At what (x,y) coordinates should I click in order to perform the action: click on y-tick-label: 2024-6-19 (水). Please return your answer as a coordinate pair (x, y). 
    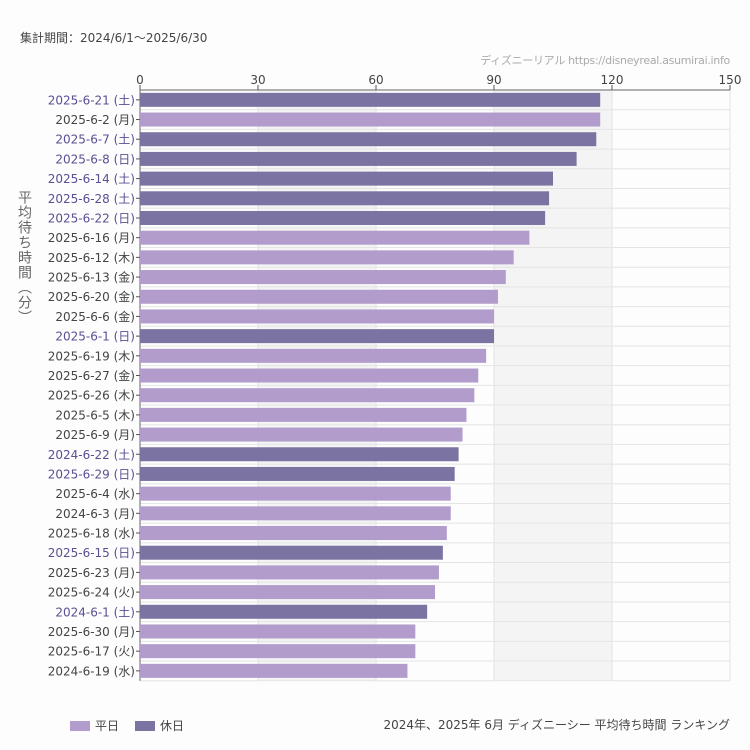
    Looking at the image, I should click on (91, 671).